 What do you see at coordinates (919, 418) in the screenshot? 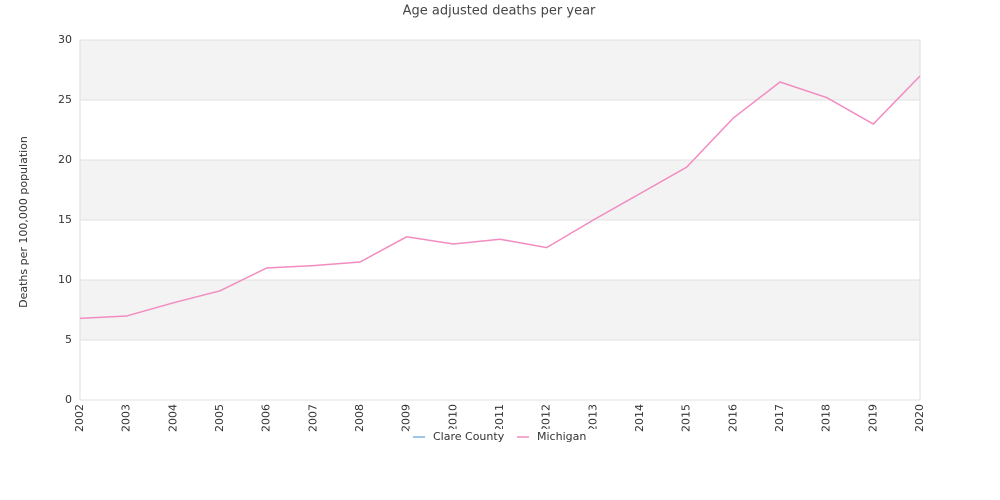
I see `x-tick-label: 2020` at bounding box center [919, 418].